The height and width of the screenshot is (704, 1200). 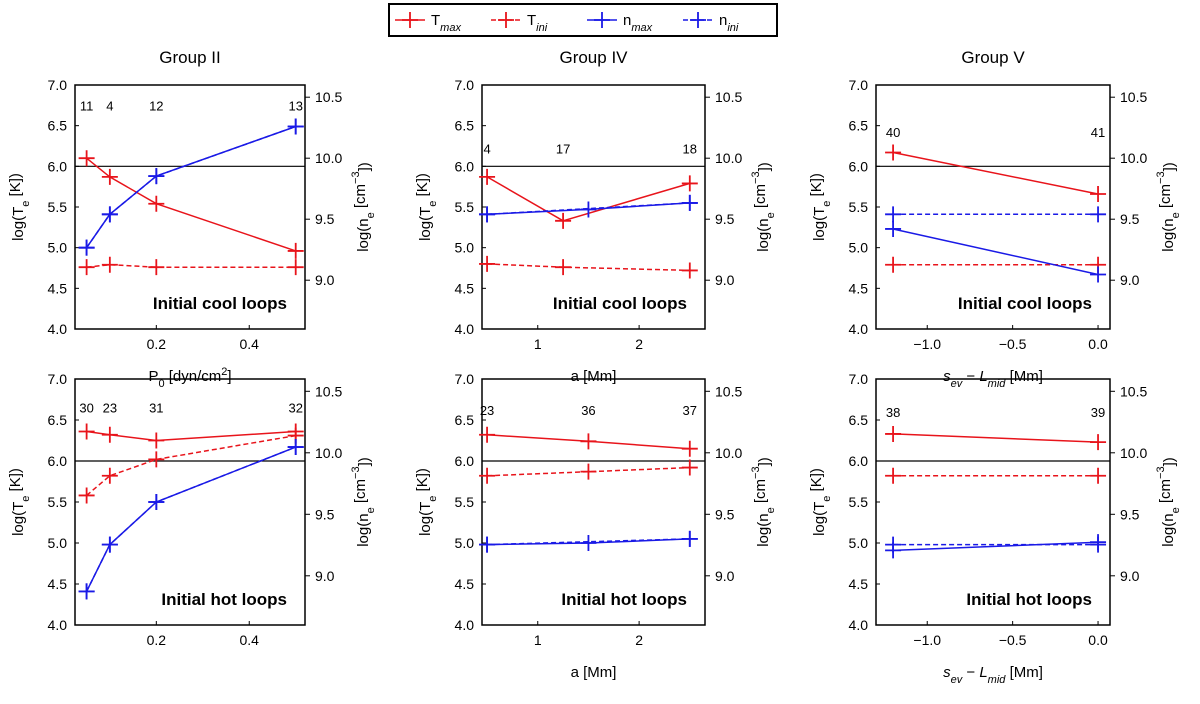 What do you see at coordinates (86, 408) in the screenshot?
I see `case-label: 30` at bounding box center [86, 408].